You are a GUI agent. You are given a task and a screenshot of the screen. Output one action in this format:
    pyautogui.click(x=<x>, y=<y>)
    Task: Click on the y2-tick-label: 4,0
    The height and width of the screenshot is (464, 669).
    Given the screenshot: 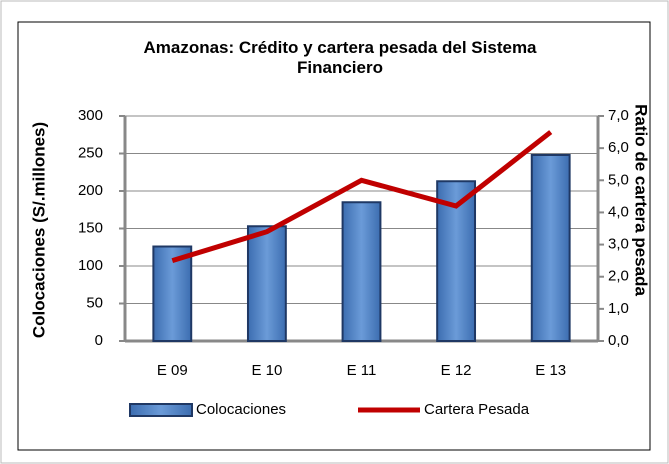 What is the action you would take?
    pyautogui.click(x=618, y=211)
    